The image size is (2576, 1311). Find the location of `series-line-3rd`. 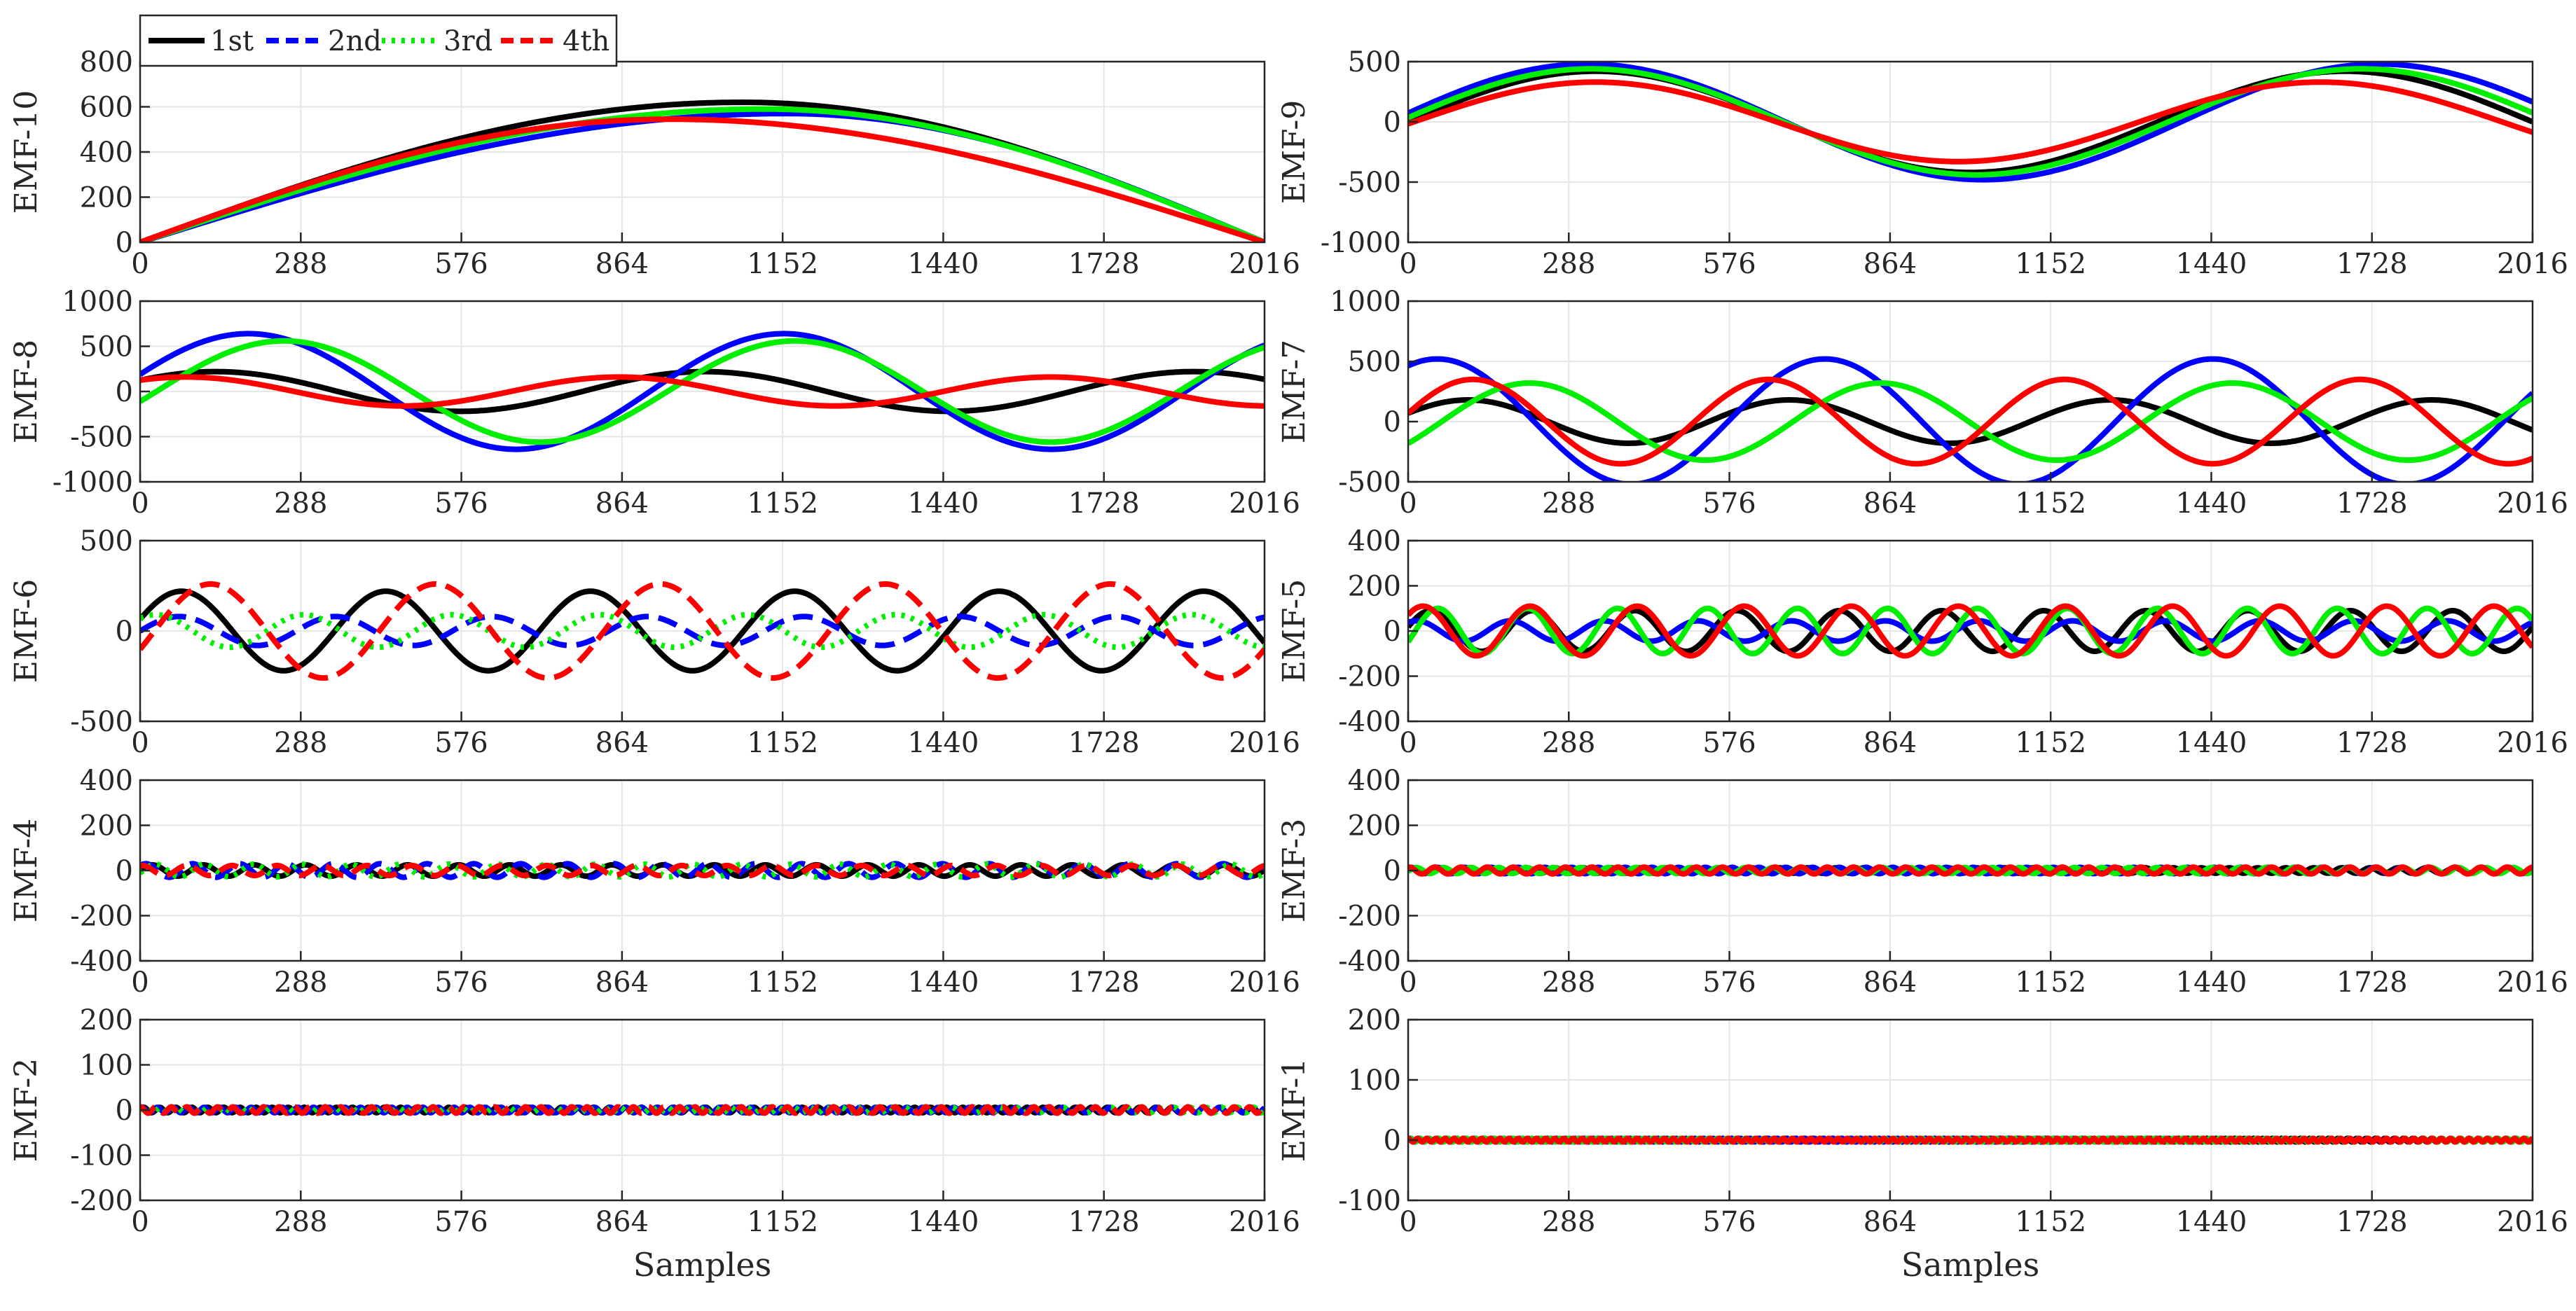

series-line-3rd is located at coordinates (1970, 122).